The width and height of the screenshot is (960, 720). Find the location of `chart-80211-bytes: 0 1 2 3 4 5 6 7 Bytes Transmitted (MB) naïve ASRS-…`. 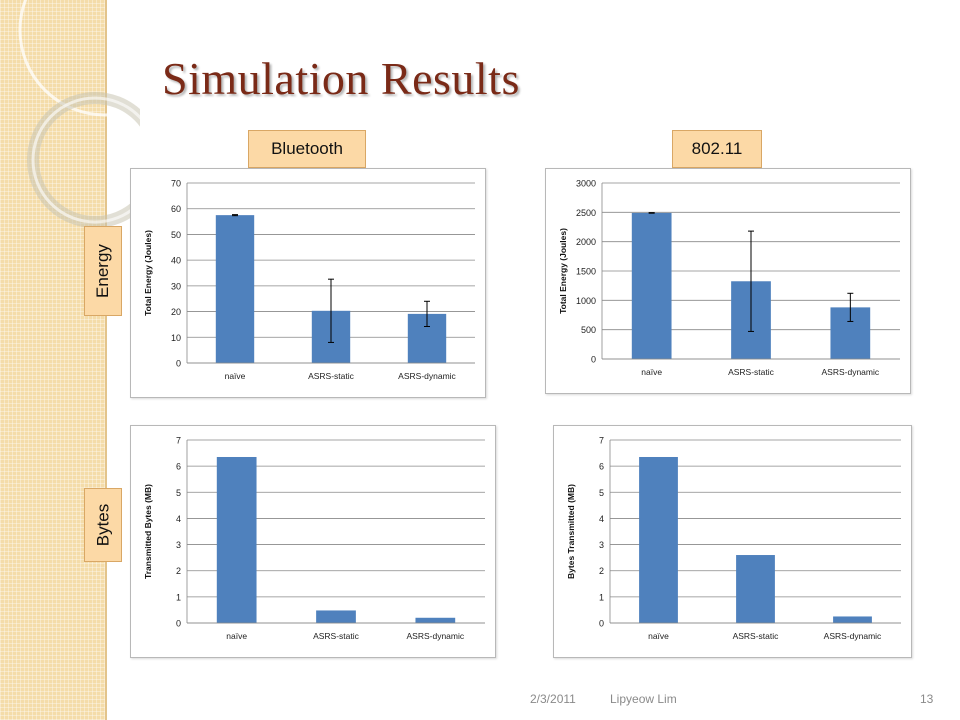

chart-80211-bytes: 0 1 2 3 4 5 6 7 Bytes Transmitted (MB) naïve ASRS-… is located at coordinates (732, 541).